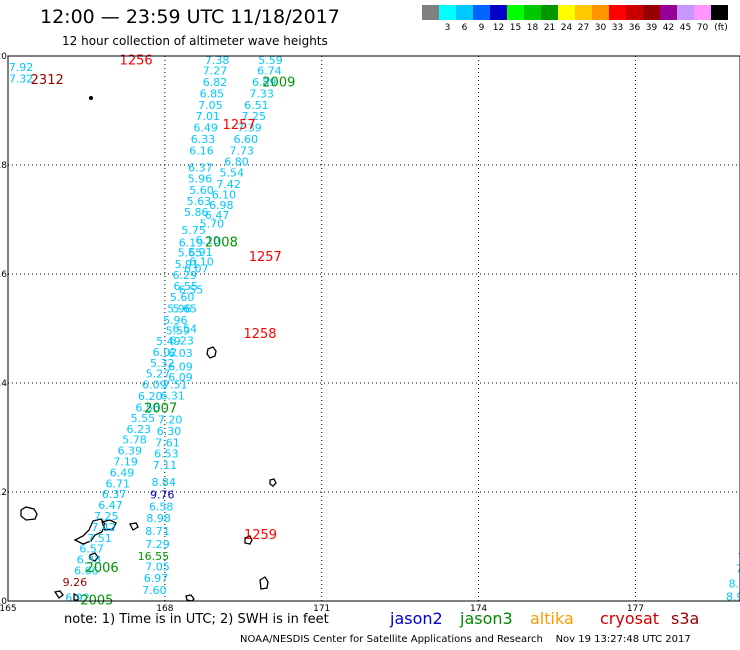 This screenshot has height=650, width=740. What do you see at coordinates (167, 442) in the screenshot?
I see `wave-height-value: 7.61` at bounding box center [167, 442].